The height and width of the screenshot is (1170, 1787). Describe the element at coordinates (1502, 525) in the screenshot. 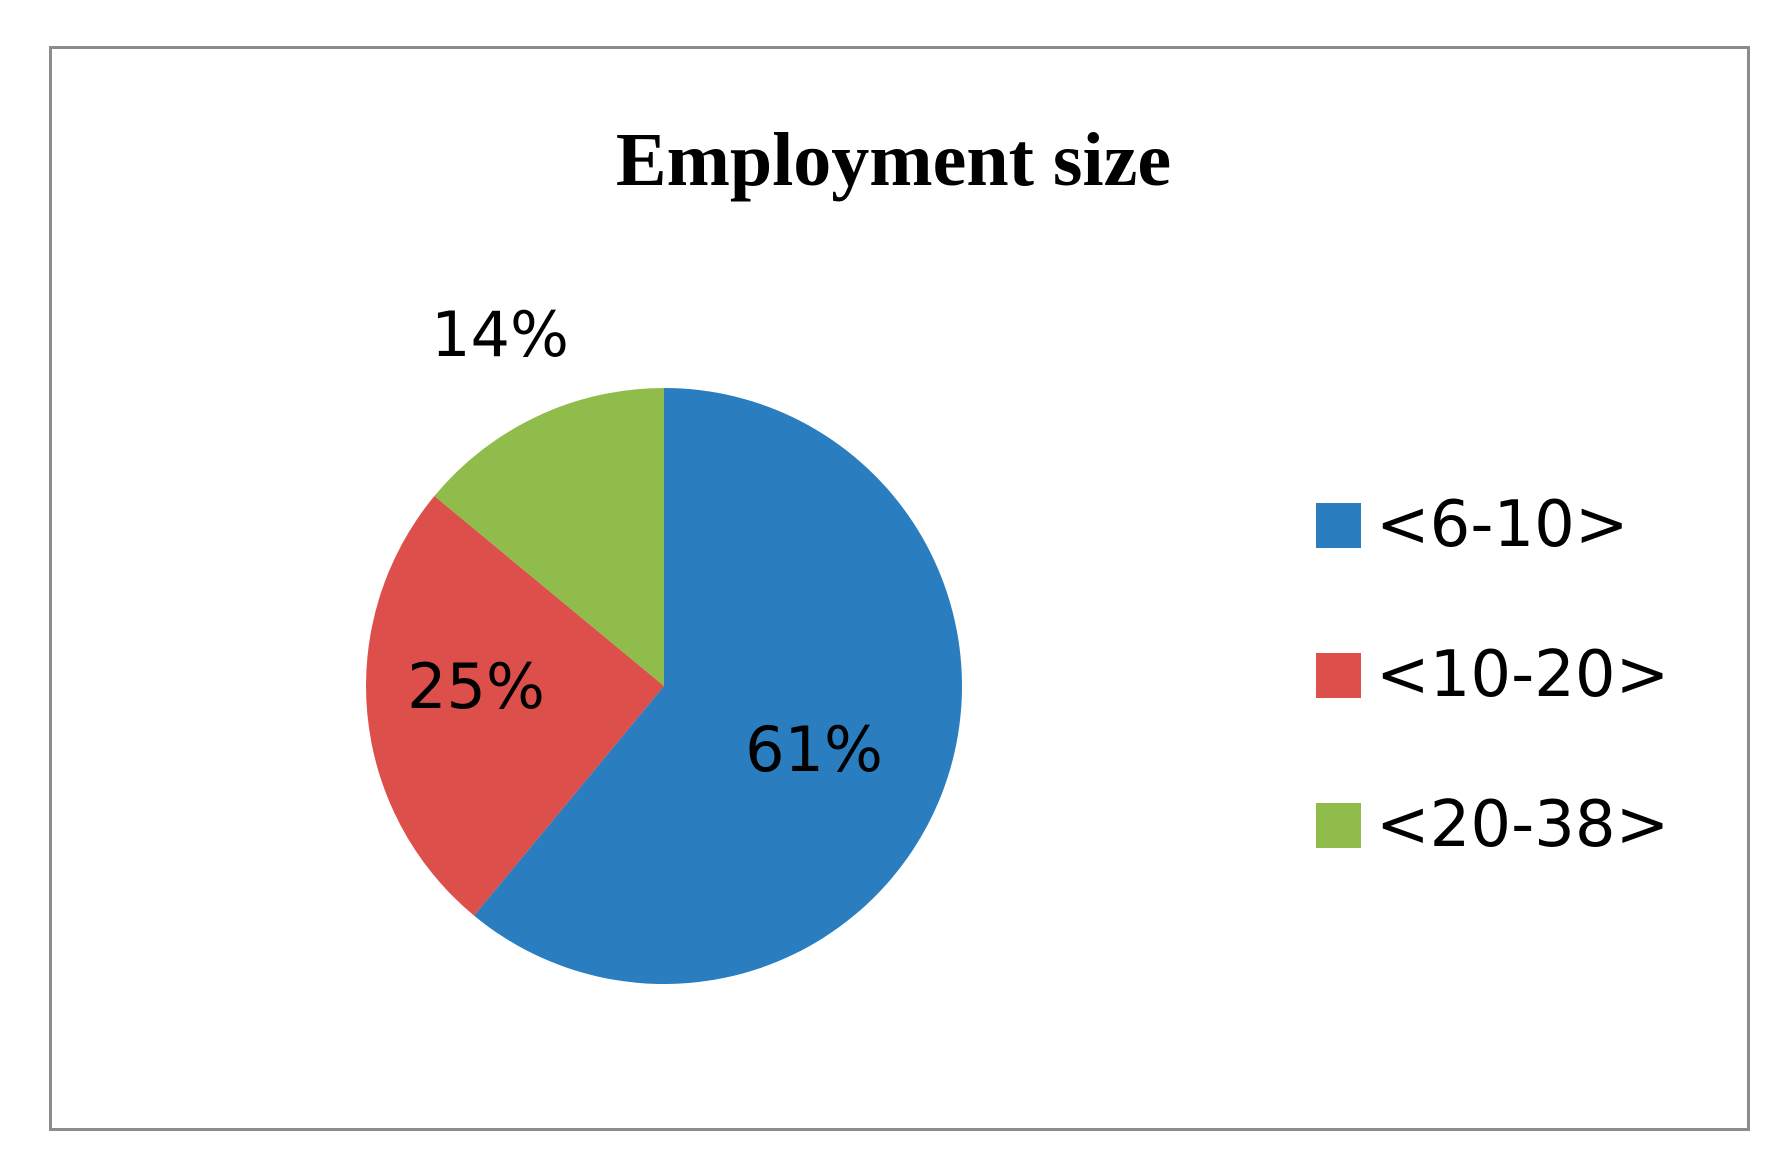

I see `legend-label: <6-10>` at that location.